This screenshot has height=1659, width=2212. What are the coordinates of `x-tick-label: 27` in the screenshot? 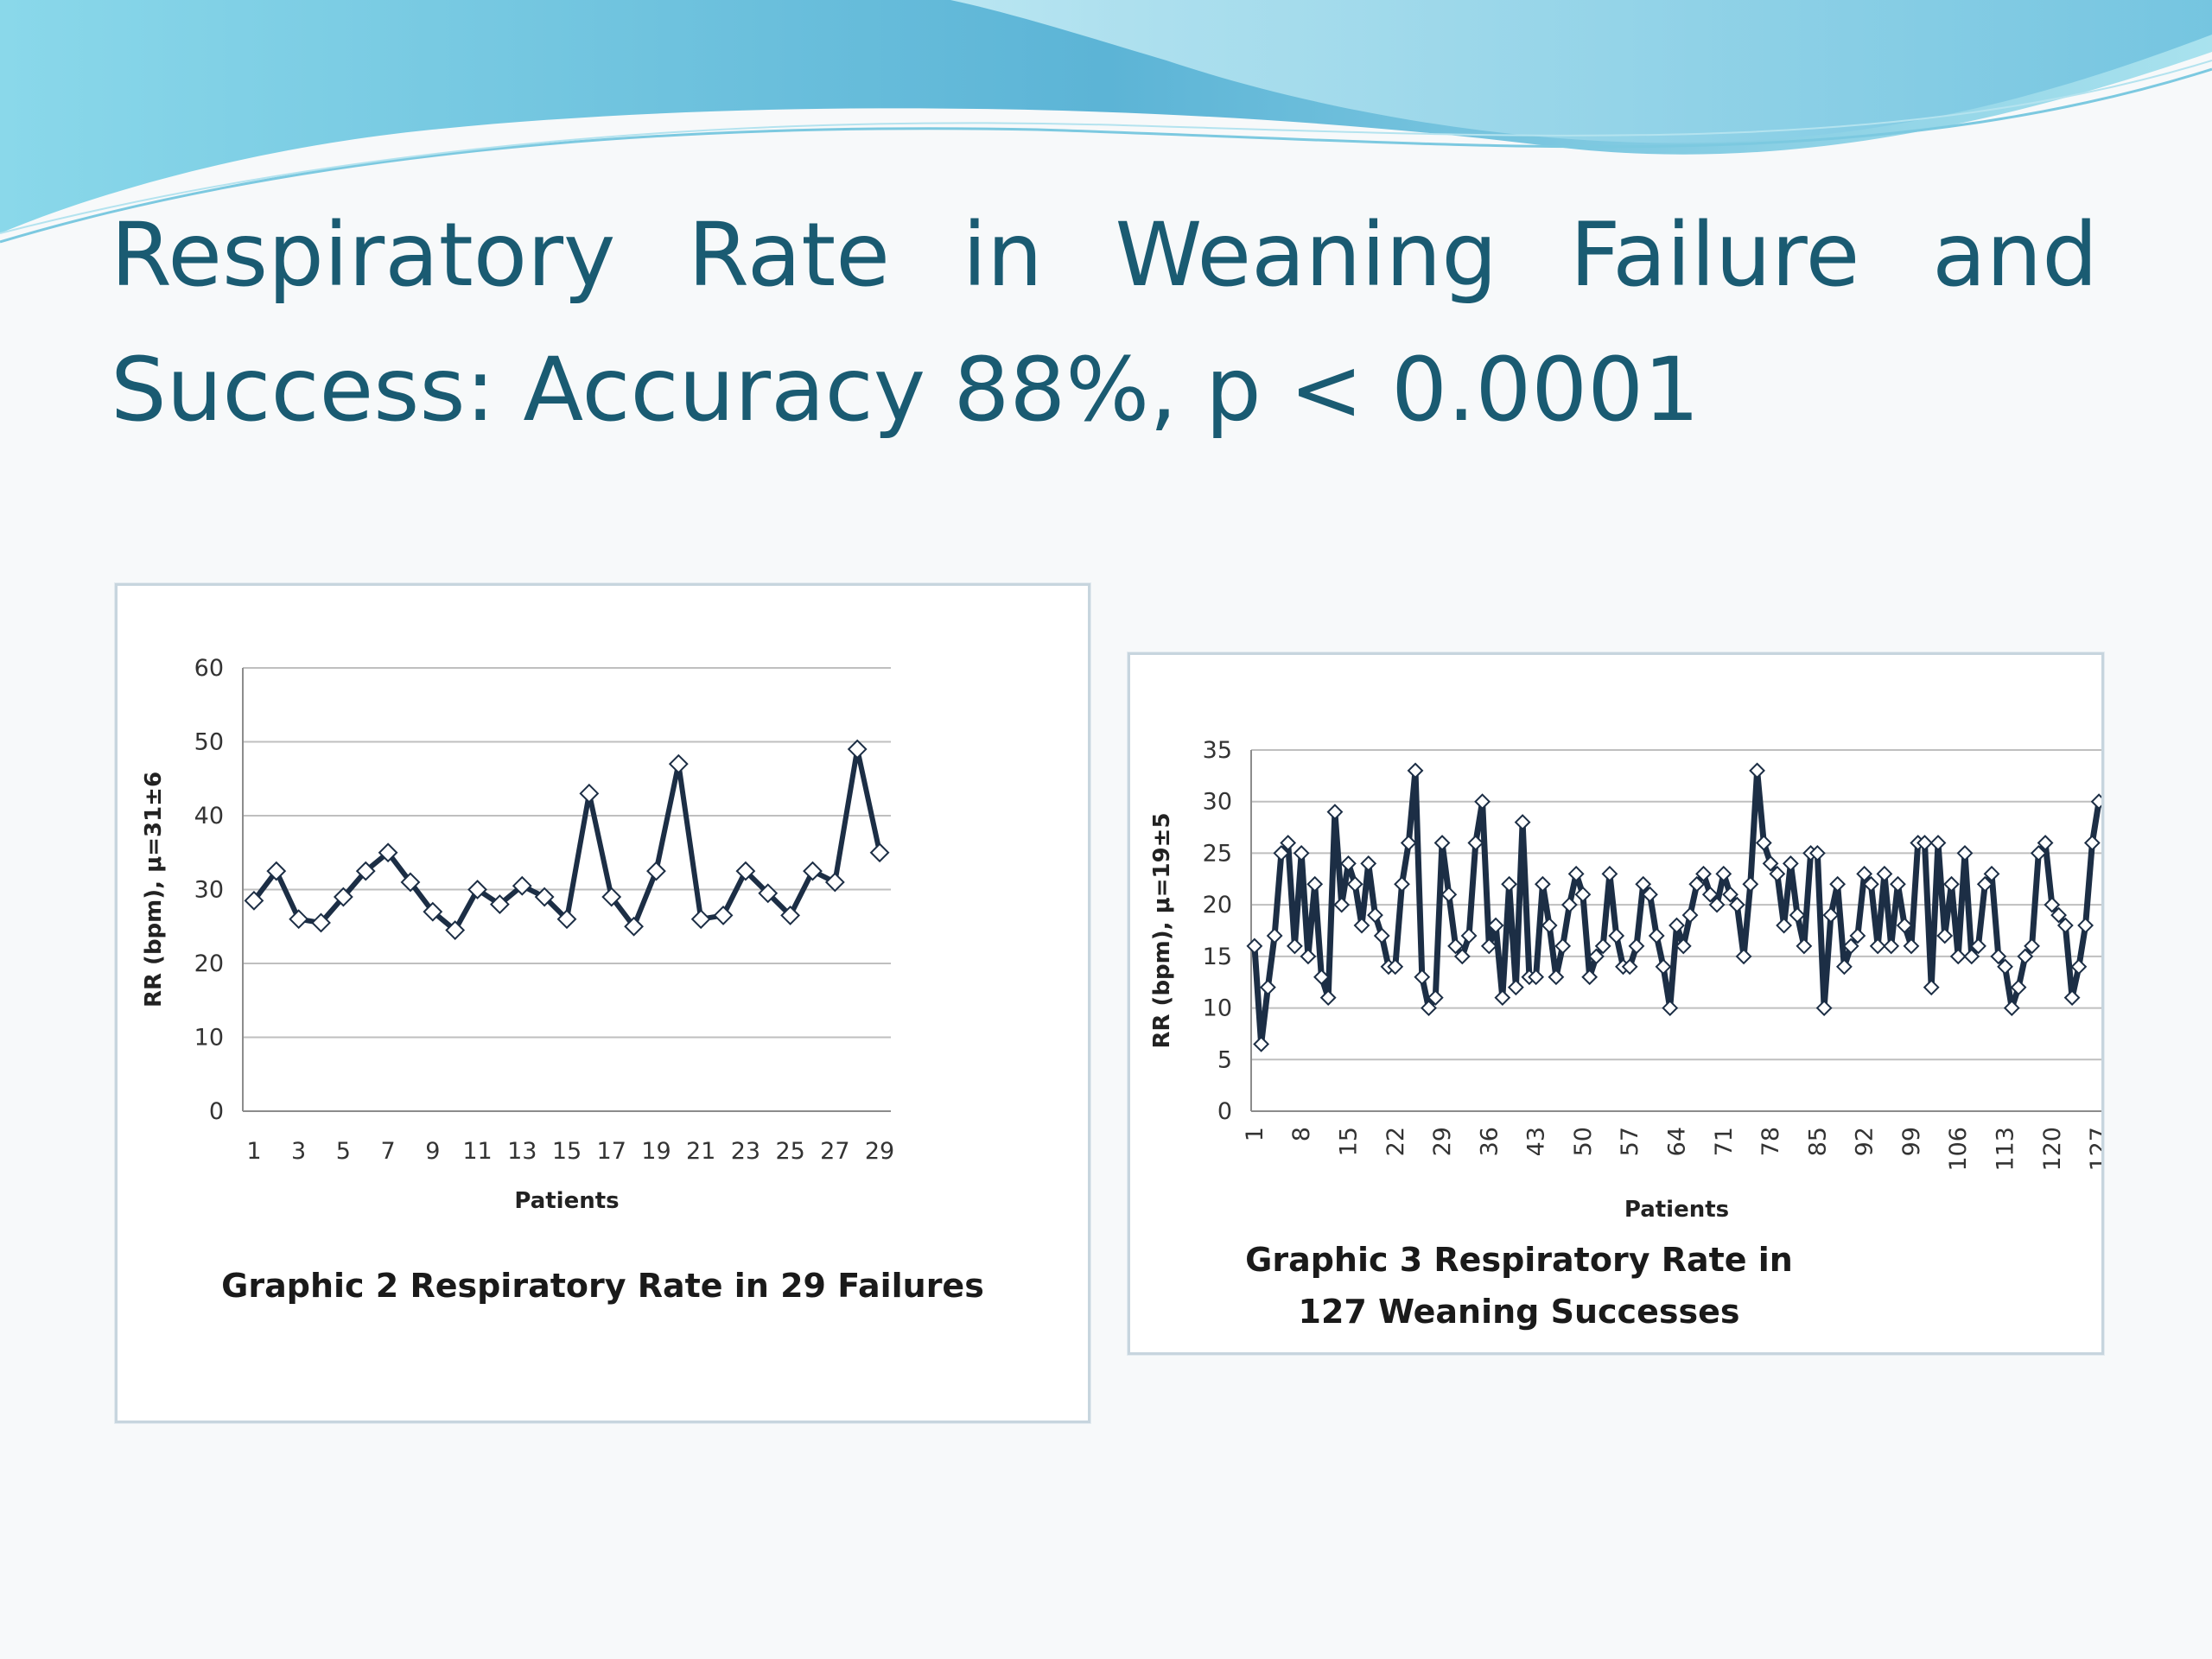 It's located at (834, 1151).